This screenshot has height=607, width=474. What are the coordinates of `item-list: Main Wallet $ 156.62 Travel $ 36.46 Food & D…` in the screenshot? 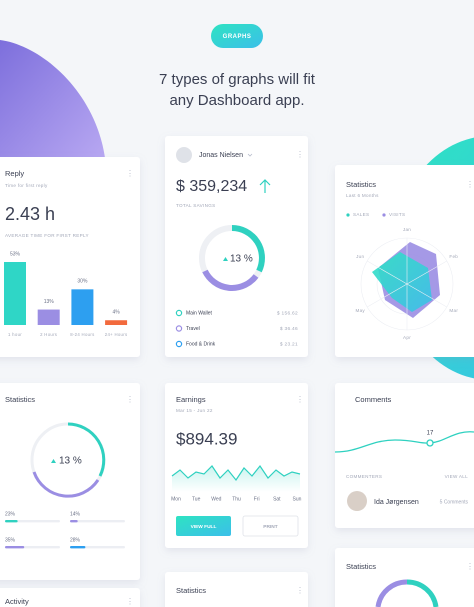 It's located at (236, 328).